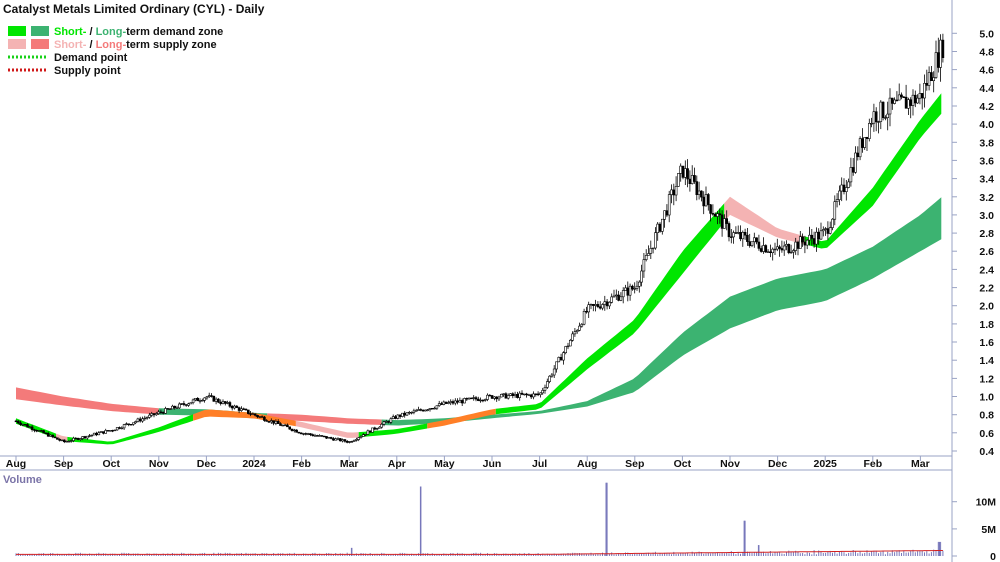 The width and height of the screenshot is (1000, 562). What do you see at coordinates (135, 45) in the screenshot?
I see `supply-zone-legend-label: Short- / Long-term supply zone` at bounding box center [135, 45].